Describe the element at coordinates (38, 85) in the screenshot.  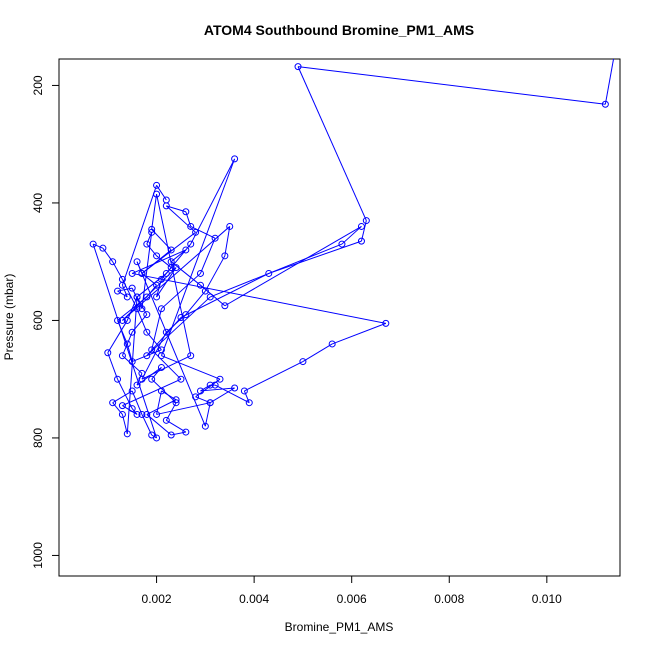
I see `y-tick-label: 200` at that location.